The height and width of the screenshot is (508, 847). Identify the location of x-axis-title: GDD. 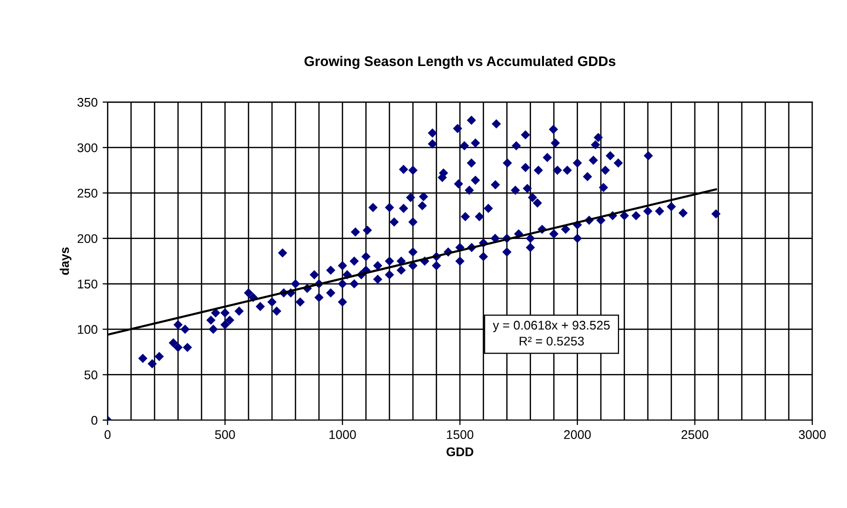
(460, 451).